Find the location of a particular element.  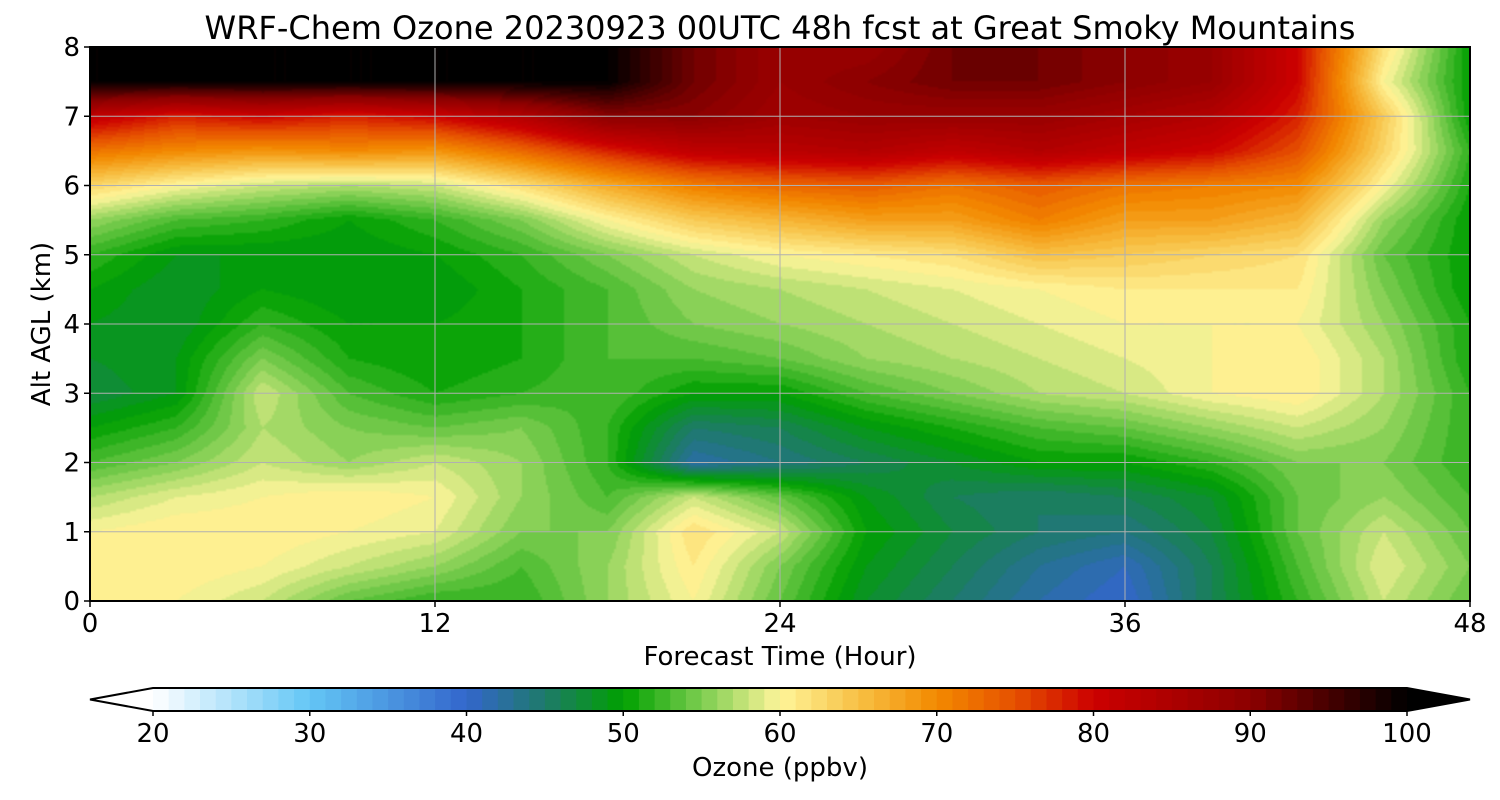

x-tick-label: 12 is located at coordinates (434, 624).